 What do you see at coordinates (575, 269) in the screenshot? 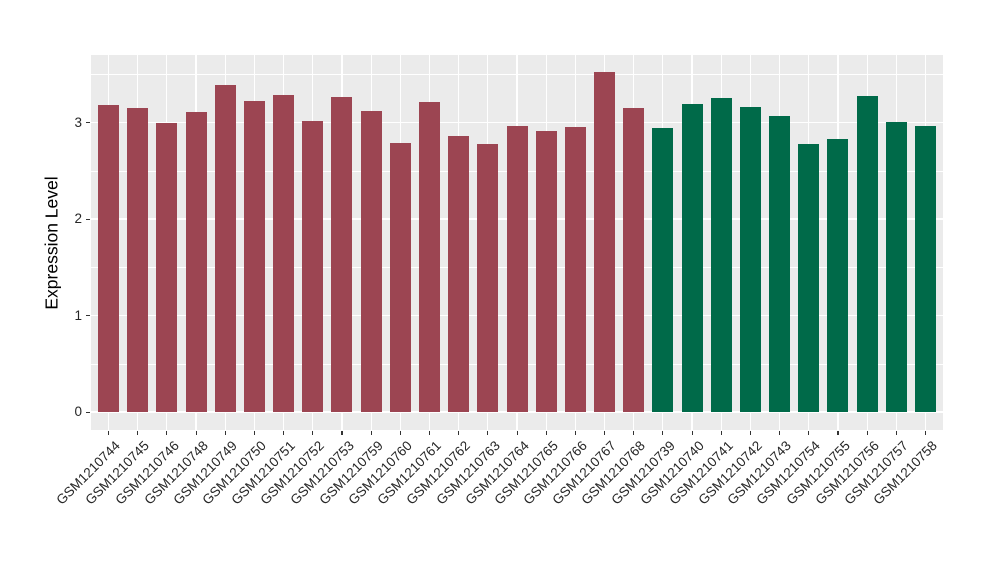
I see `bar-GSM1210766` at bounding box center [575, 269].